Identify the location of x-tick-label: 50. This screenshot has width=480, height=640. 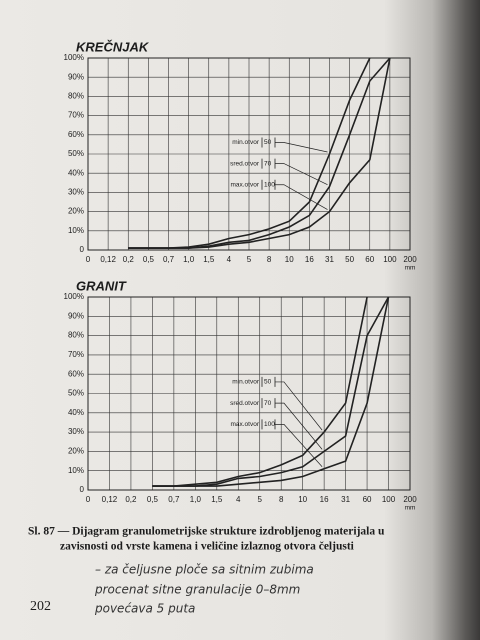
(349, 259).